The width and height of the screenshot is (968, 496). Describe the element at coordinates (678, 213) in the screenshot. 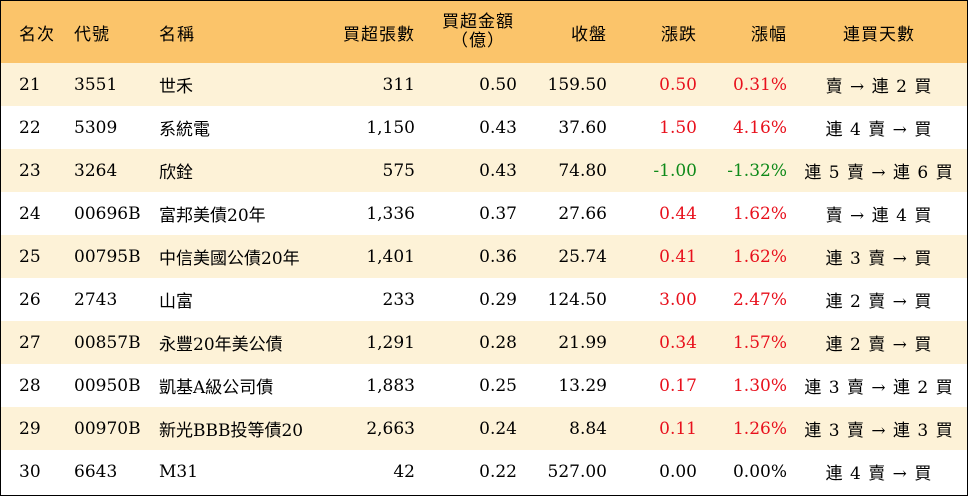

I see `cell-change: 0.44` at that location.